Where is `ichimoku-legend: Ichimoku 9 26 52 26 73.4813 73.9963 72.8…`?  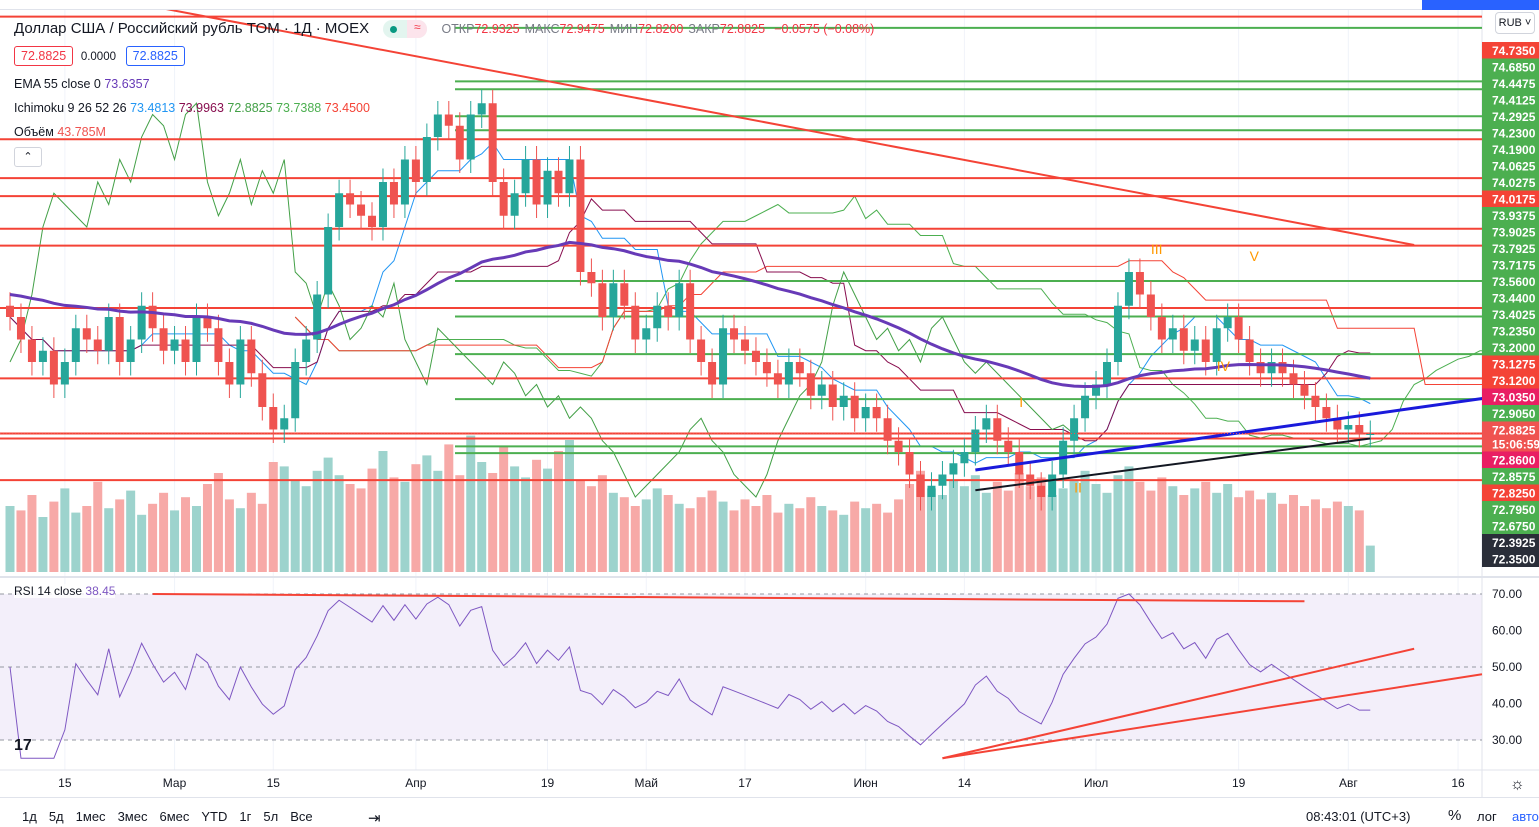
ichimoku-legend: Ichimoku 9 26 52 26 73.4813 73.9963 72.8… is located at coordinates (192, 108).